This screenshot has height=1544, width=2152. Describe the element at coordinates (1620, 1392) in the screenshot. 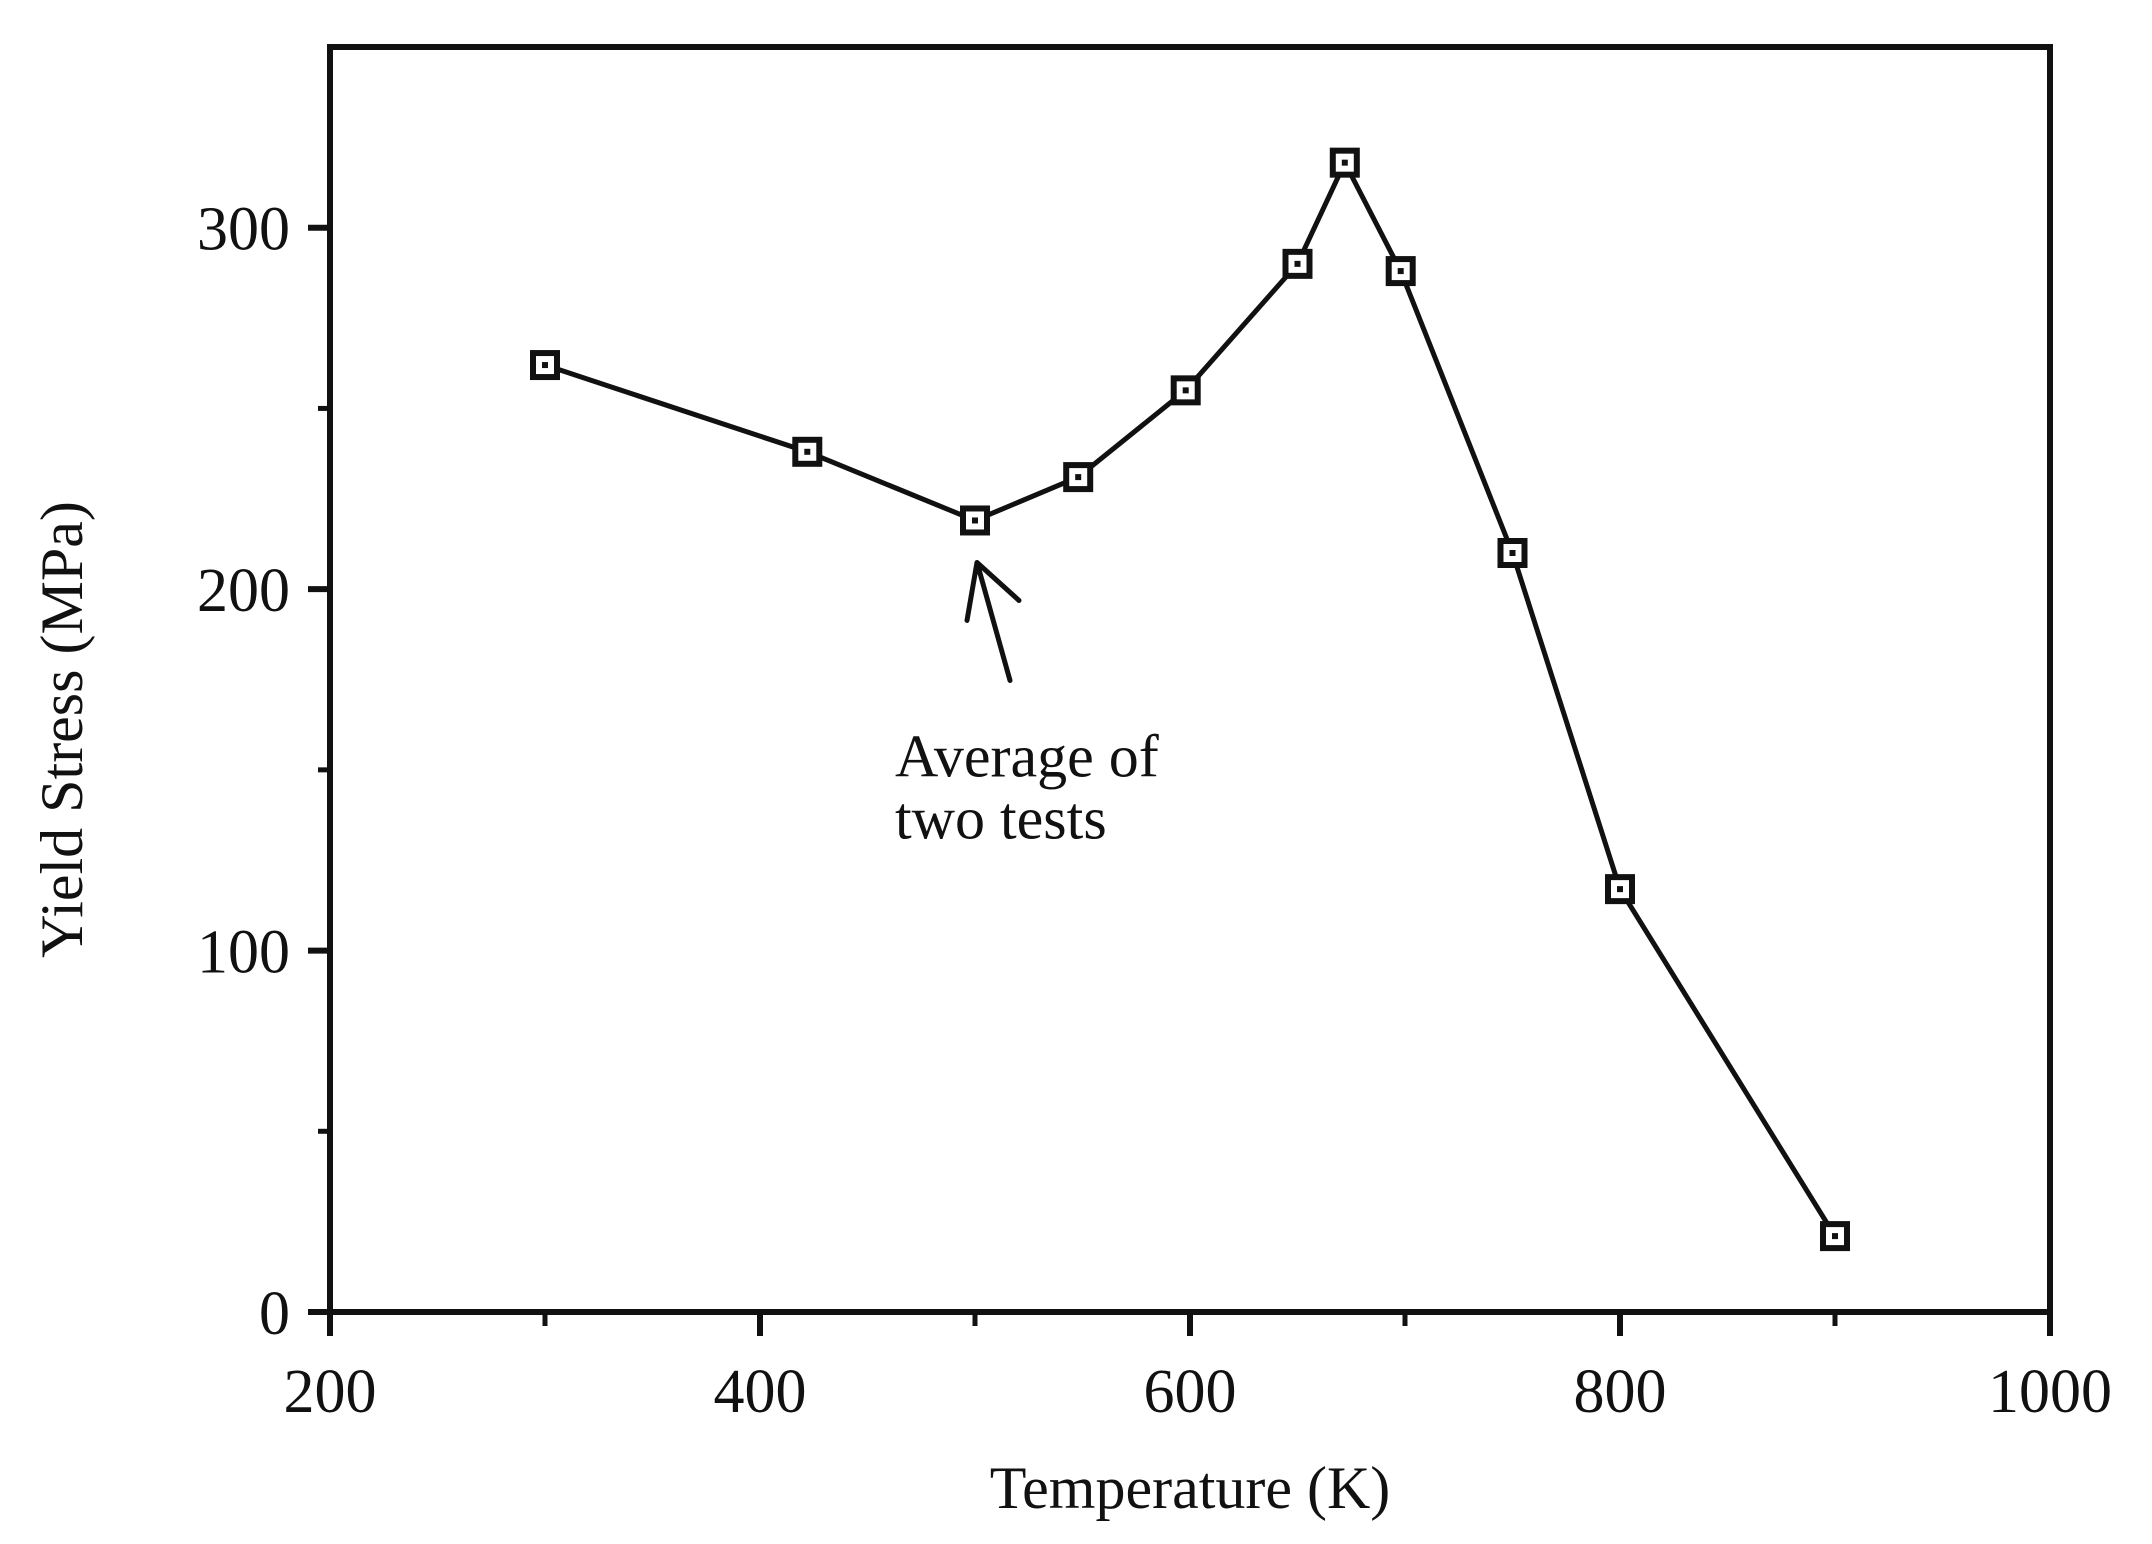

I see `x-tick-label: 800` at that location.